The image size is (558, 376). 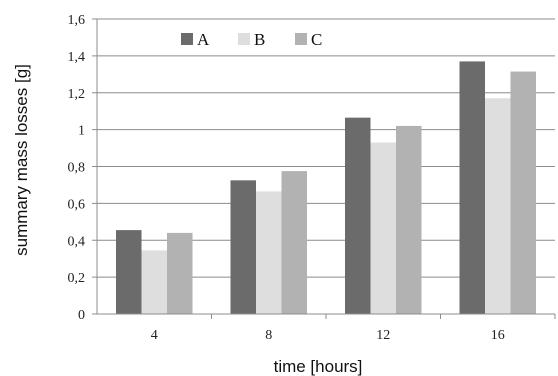 I want to click on y-tick-label: 1, so click(x=81, y=131).